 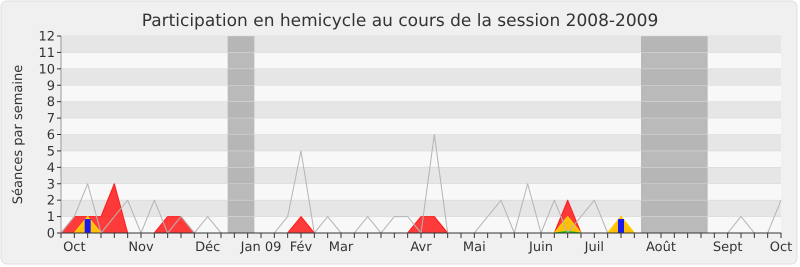 What do you see at coordinates (400, 21) in the screenshot?
I see `chart-title: Participation en hemicycle au cours de la session 2008-2009` at bounding box center [400, 21].